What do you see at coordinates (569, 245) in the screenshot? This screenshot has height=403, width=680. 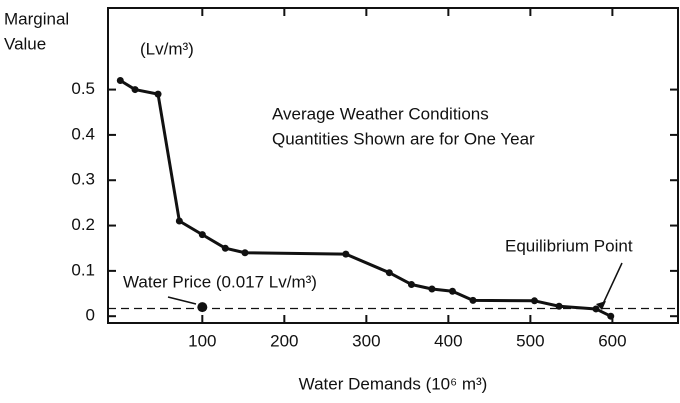 I see `annotation: Equilibrium Point` at bounding box center [569, 245].